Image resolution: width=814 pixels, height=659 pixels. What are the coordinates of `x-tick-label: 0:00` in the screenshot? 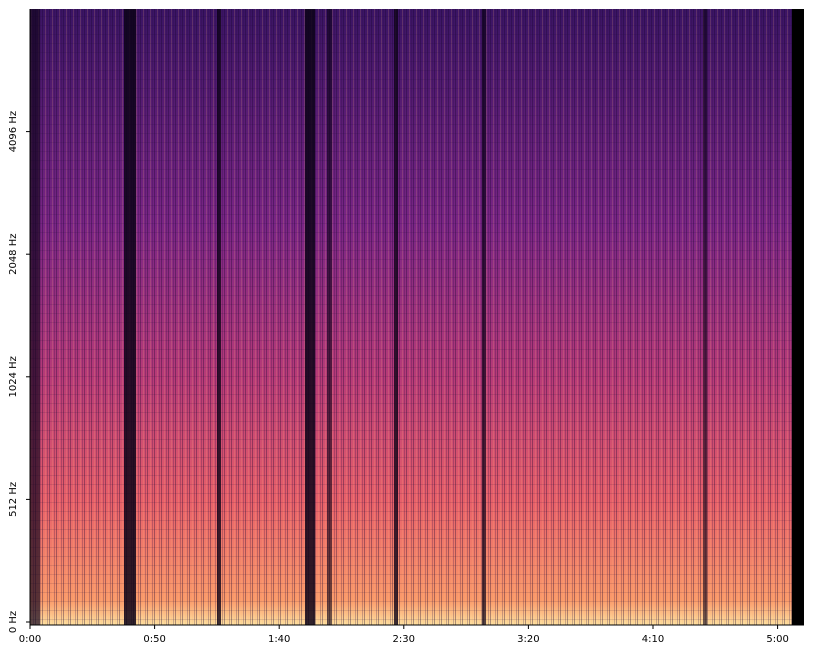 It's located at (30, 639).